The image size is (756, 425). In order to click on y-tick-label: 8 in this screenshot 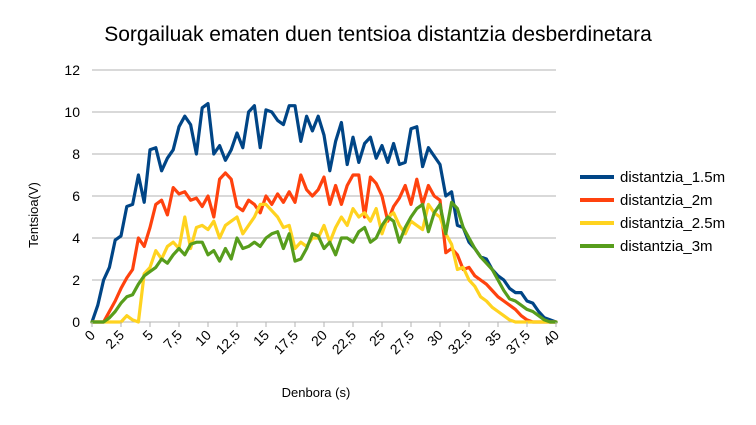, I will do `click(76, 154)`.